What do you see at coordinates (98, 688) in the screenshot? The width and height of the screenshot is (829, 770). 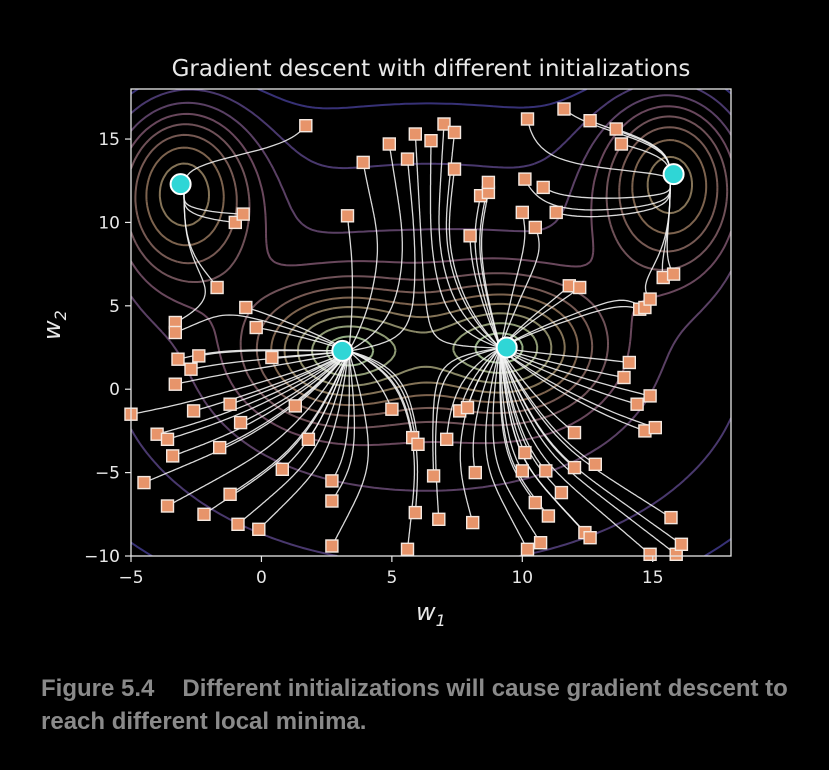 I see `figure-label: Figure 5.4` at bounding box center [98, 688].